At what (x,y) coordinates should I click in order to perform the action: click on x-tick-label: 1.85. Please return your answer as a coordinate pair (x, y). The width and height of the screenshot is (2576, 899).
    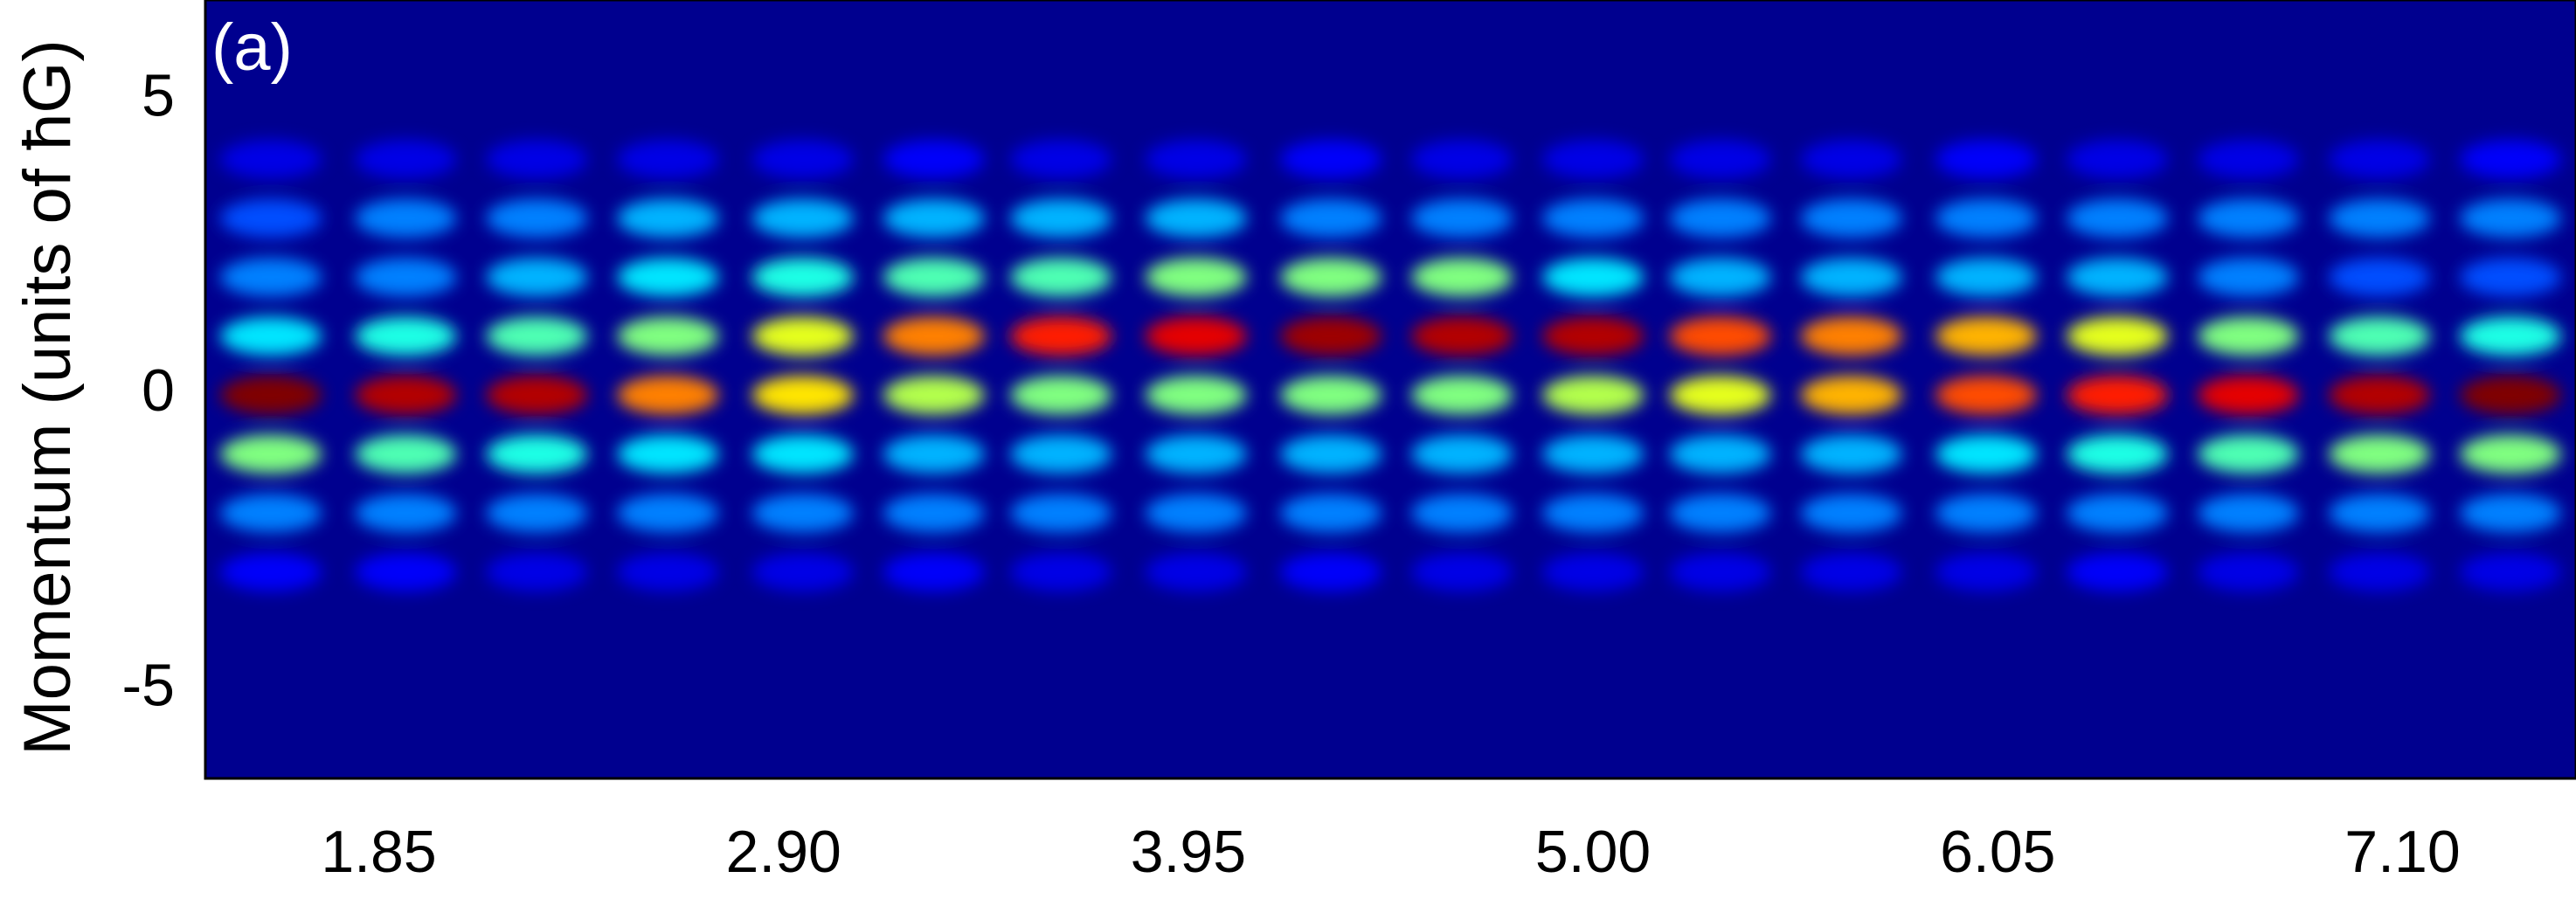
    Looking at the image, I should click on (378, 852).